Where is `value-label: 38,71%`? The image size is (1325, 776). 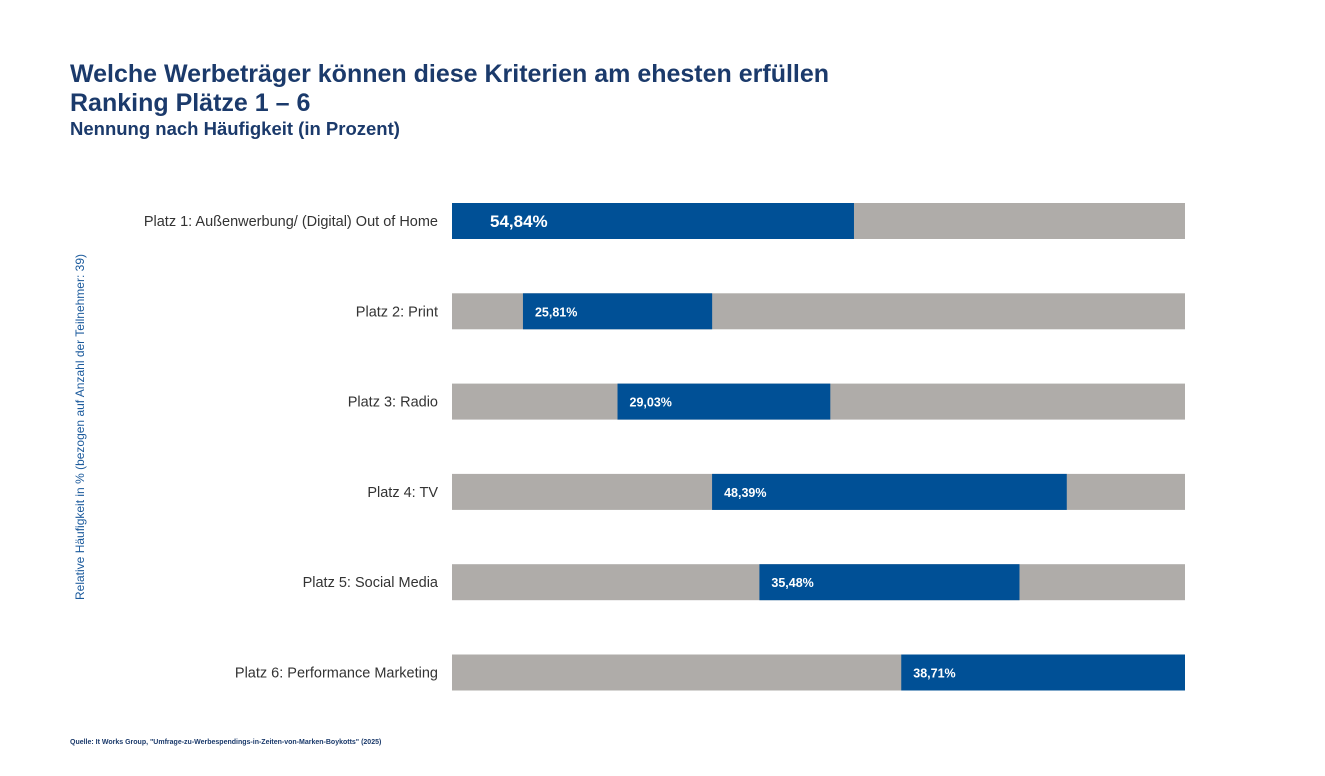
value-label: 38,71% is located at coordinates (934, 674).